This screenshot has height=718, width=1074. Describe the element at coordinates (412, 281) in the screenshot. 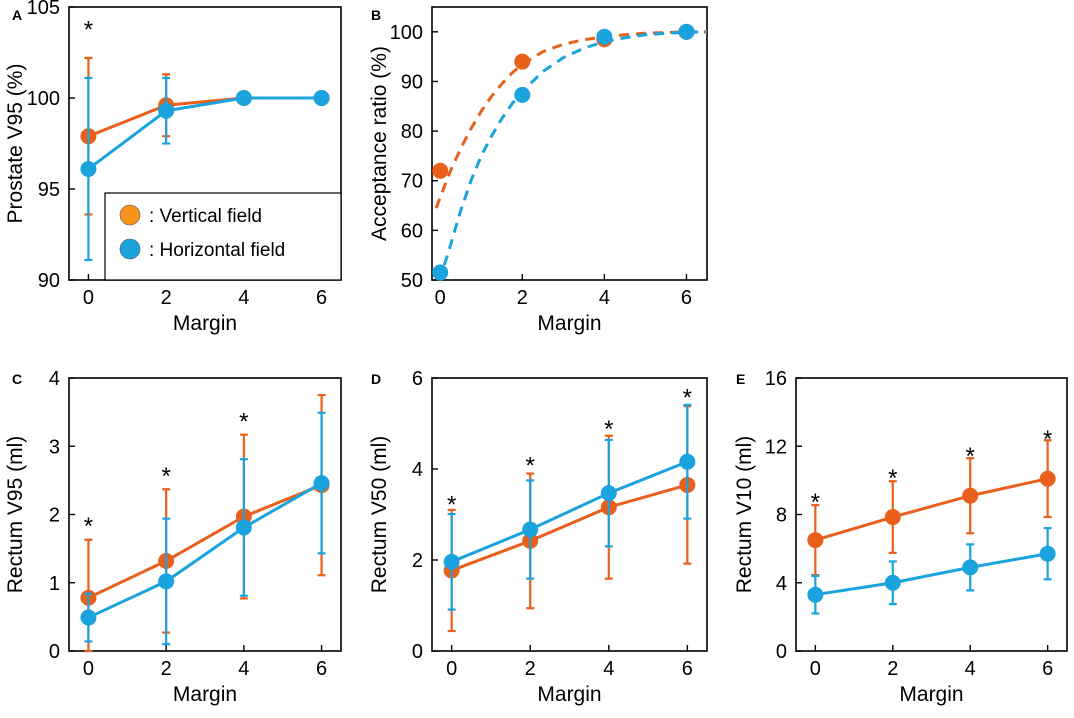

I see `y-tick-label: 50` at that location.